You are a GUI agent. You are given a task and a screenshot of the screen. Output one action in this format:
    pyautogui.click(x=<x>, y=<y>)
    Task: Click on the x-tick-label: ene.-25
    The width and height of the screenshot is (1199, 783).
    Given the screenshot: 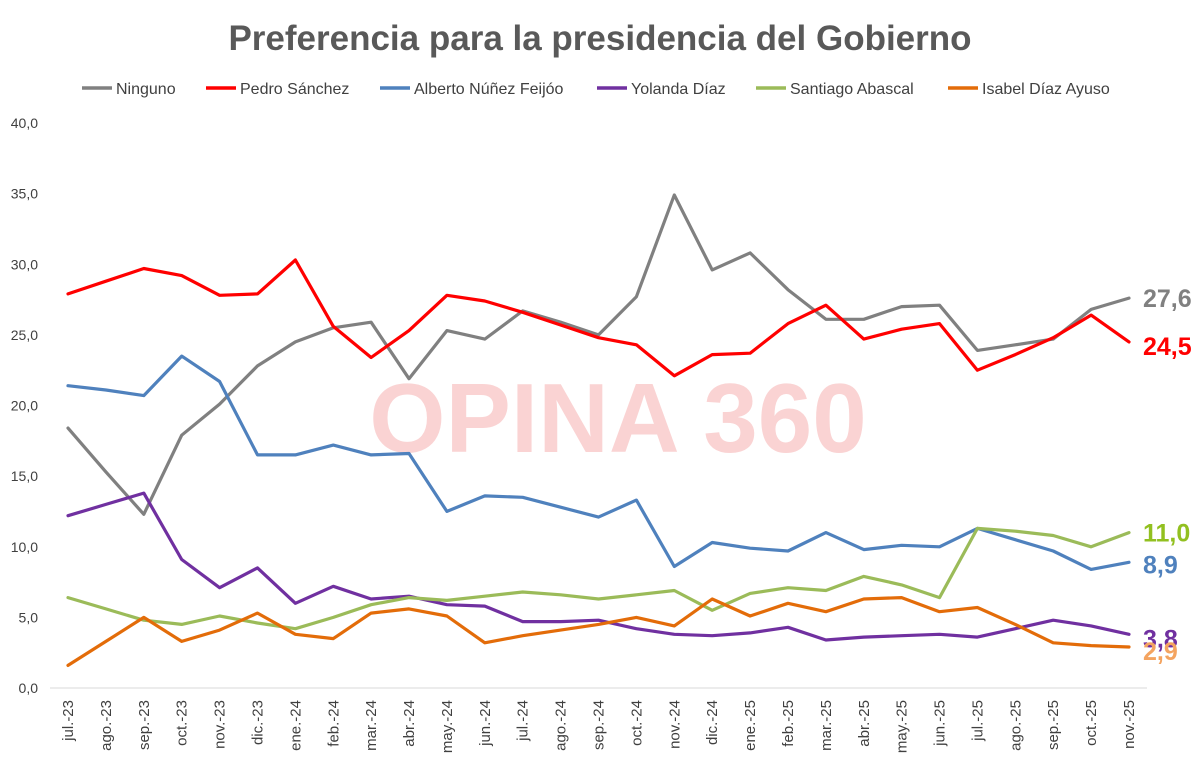 What is the action you would take?
    pyautogui.click(x=750, y=725)
    